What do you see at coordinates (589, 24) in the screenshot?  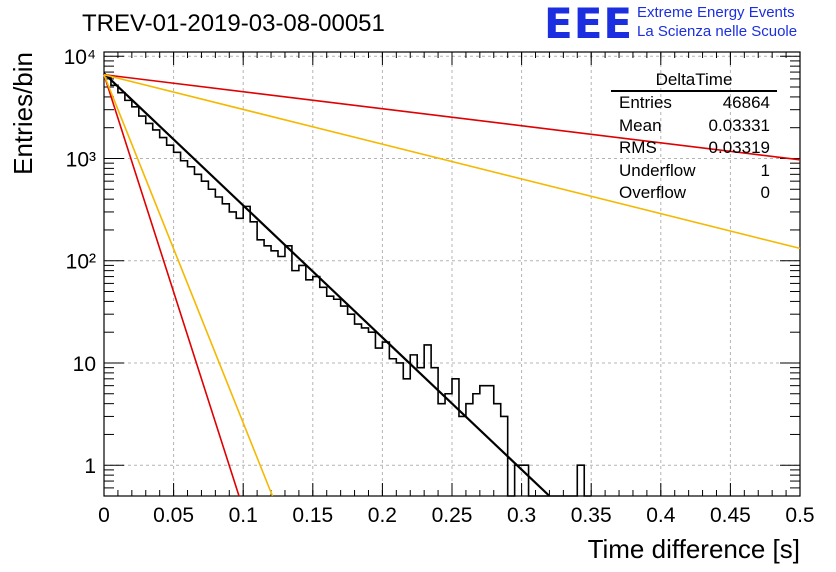 I see `eee-logo: EEE` at bounding box center [589, 24].